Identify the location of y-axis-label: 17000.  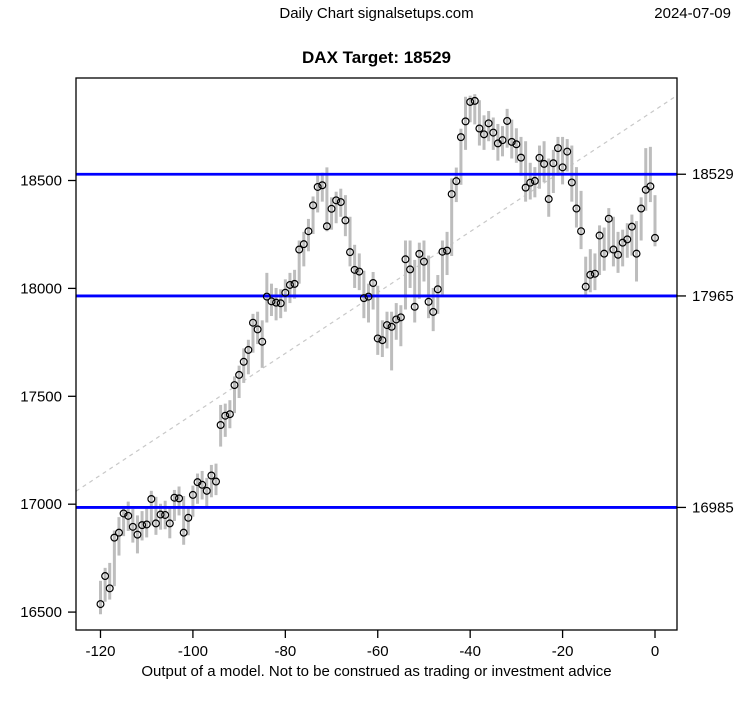
(41, 504).